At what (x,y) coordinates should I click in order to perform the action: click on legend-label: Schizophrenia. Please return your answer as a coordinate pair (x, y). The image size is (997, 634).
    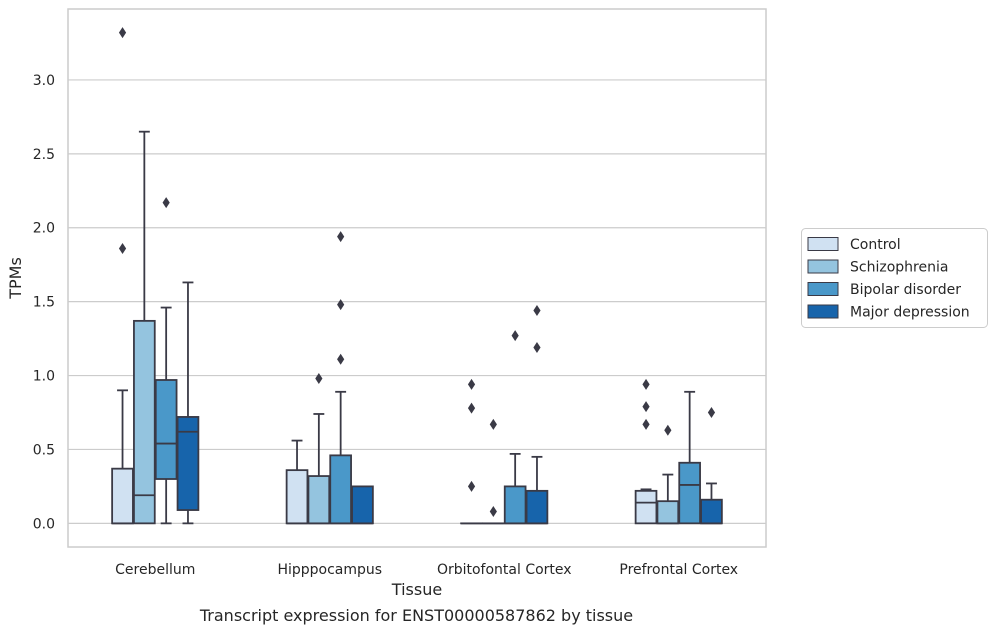
    Looking at the image, I should click on (899, 268).